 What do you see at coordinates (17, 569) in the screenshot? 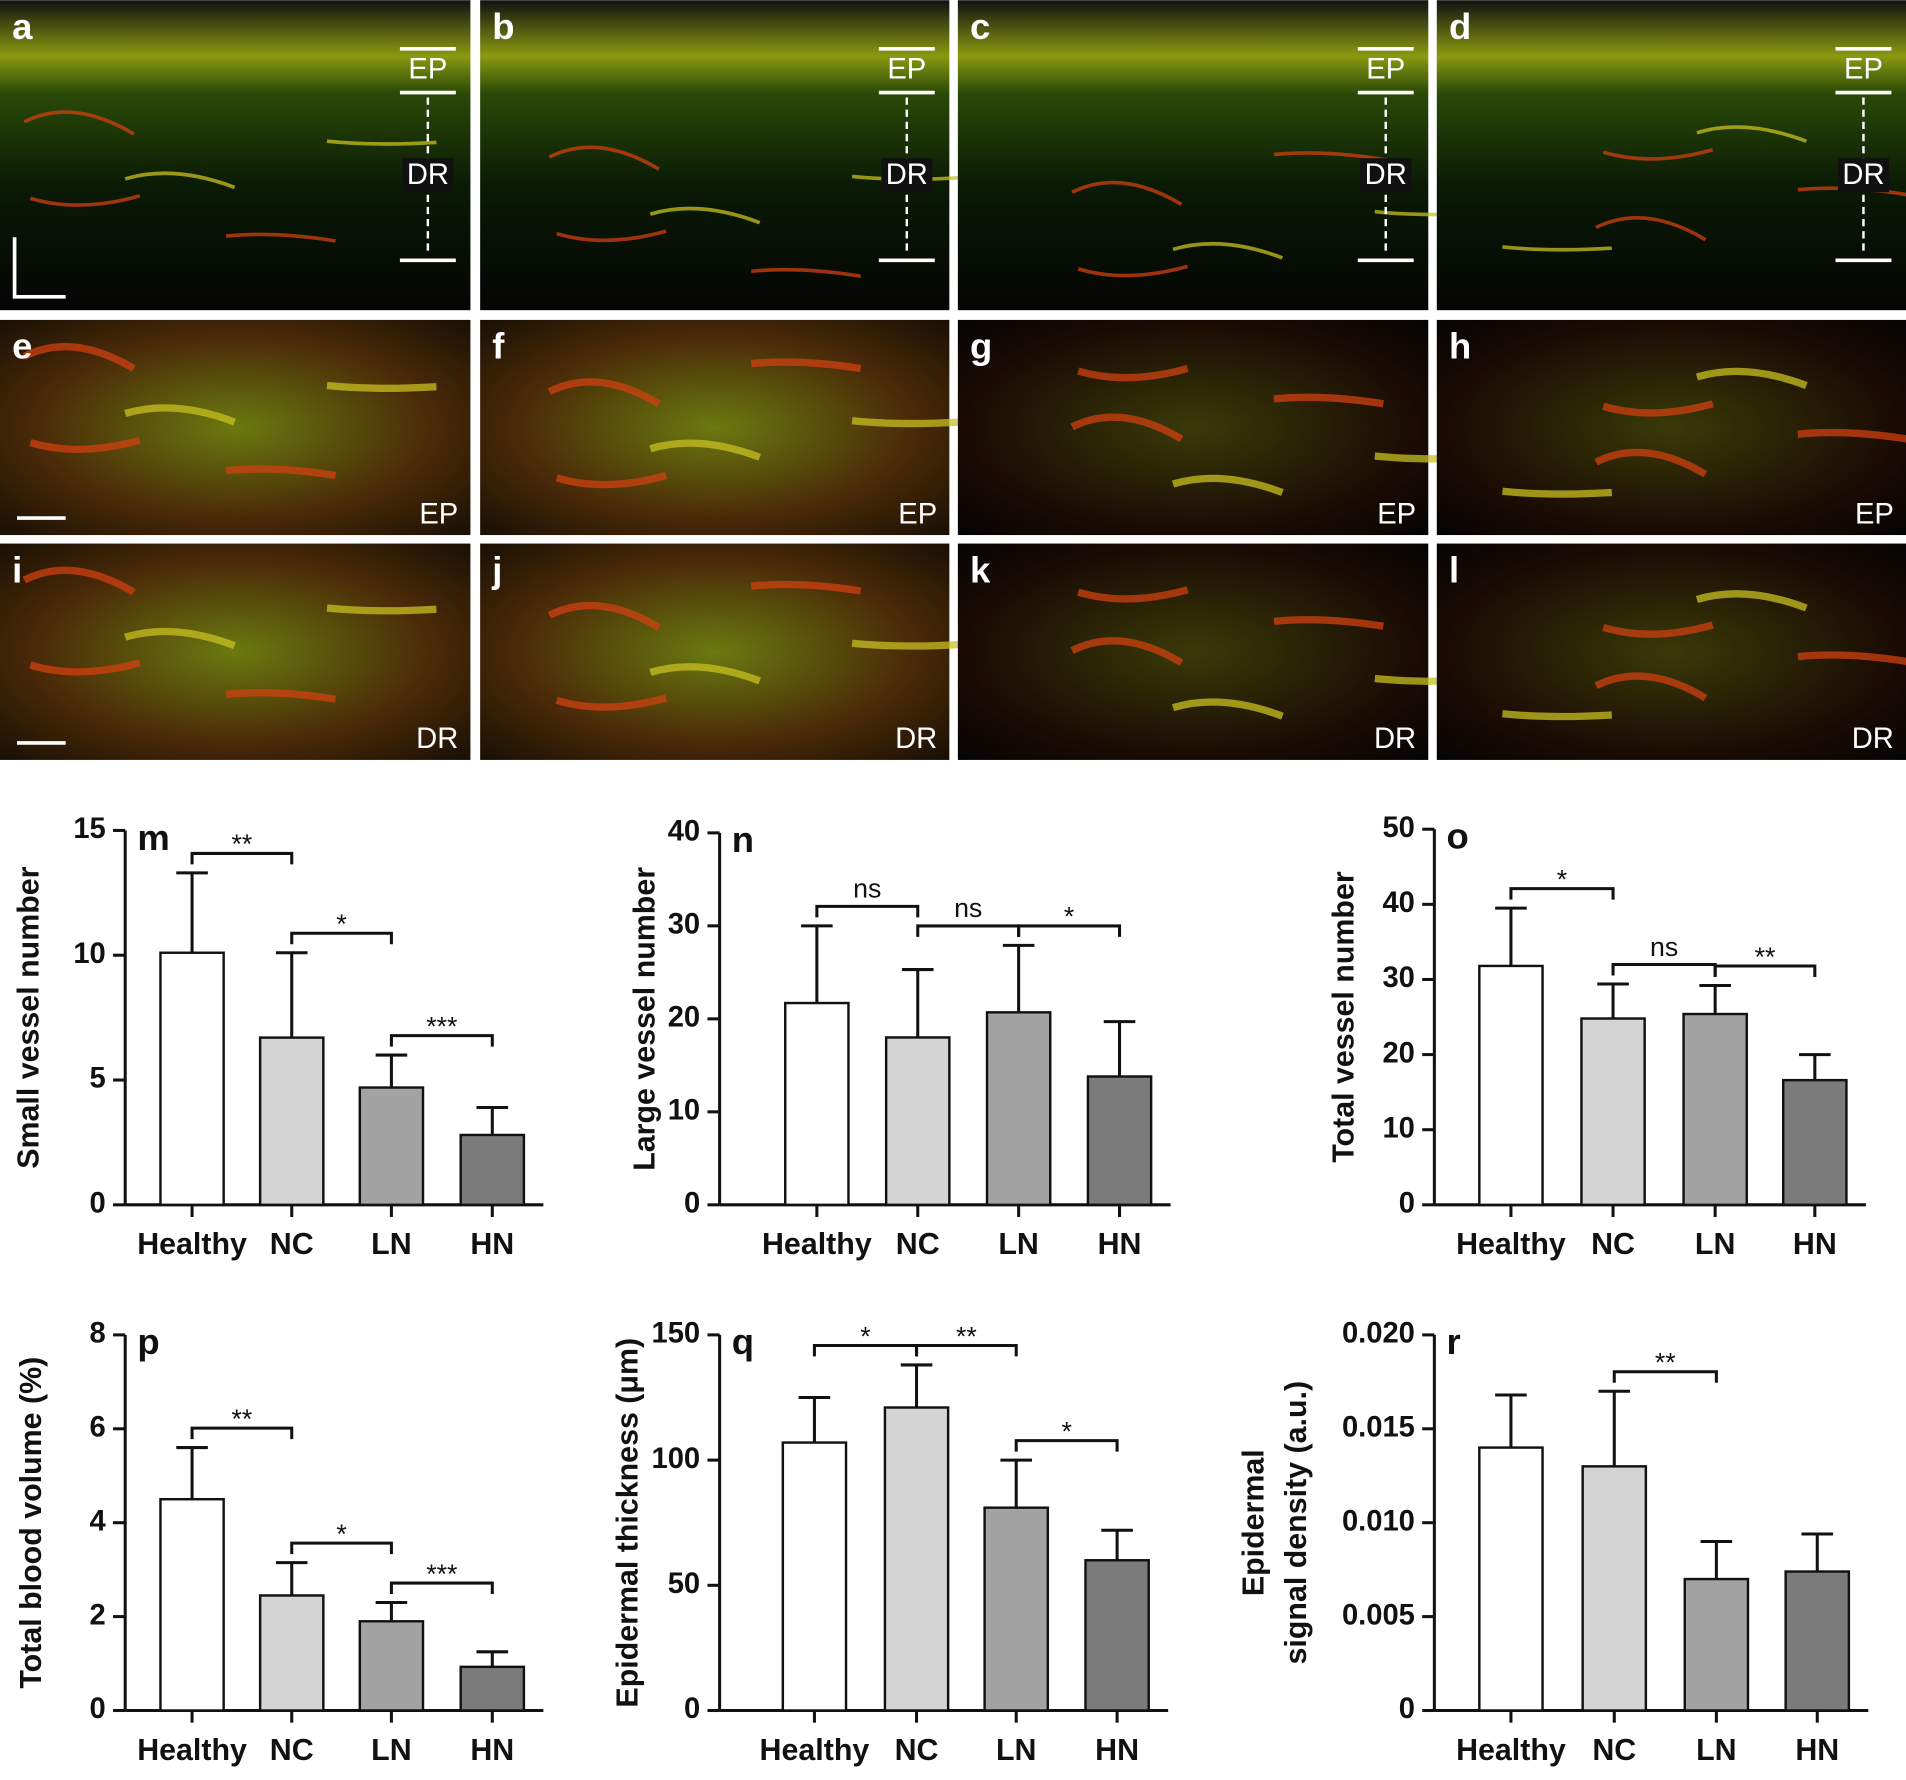
I see `panel-label: i` at bounding box center [17, 569].